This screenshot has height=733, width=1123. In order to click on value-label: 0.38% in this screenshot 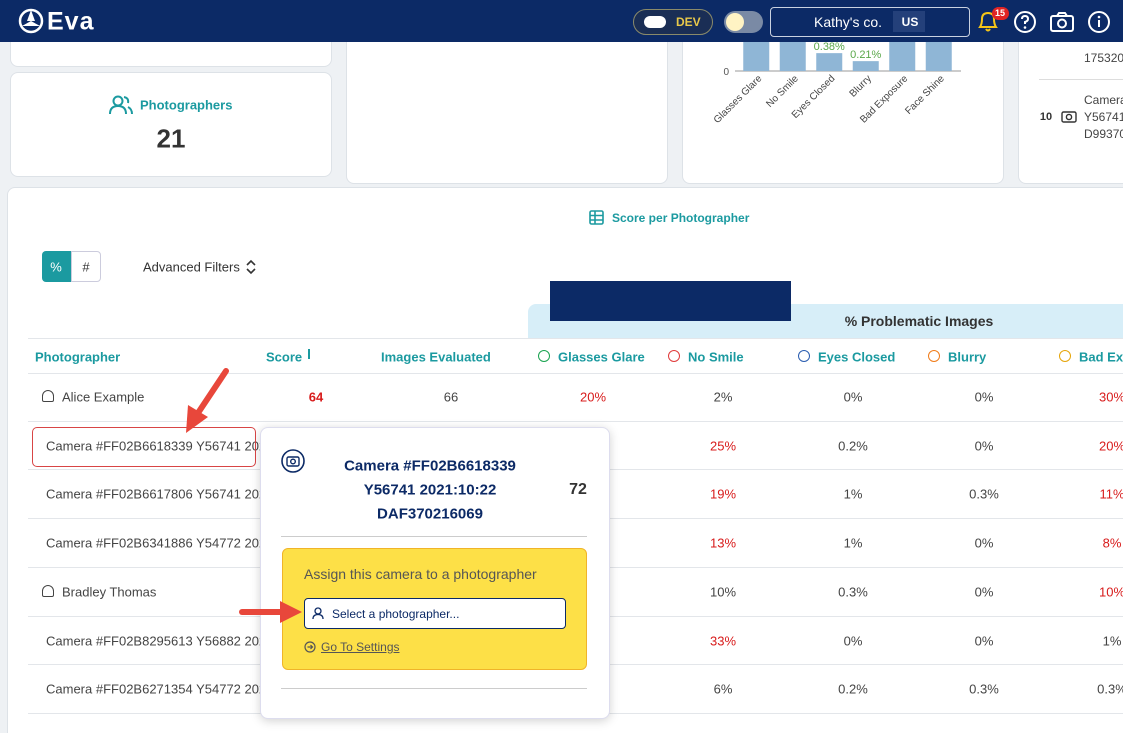, I will do `click(829, 47)`.